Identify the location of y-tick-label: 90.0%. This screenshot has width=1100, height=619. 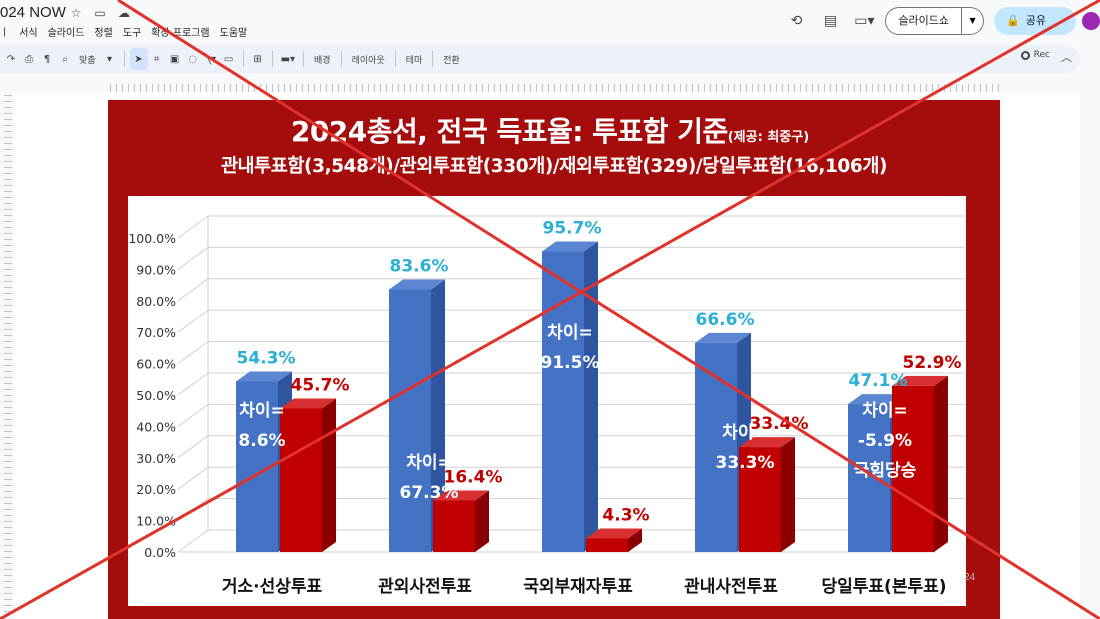
(156, 269).